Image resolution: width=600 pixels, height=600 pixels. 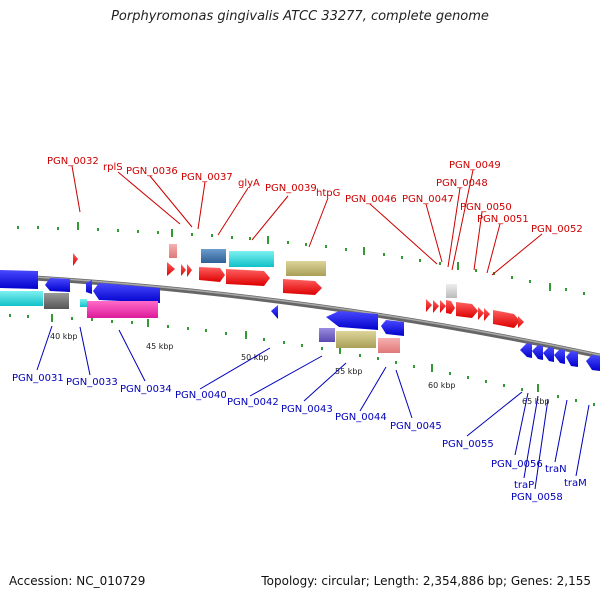 I want to click on gene-label: PGN_0056, so click(x=517, y=464).